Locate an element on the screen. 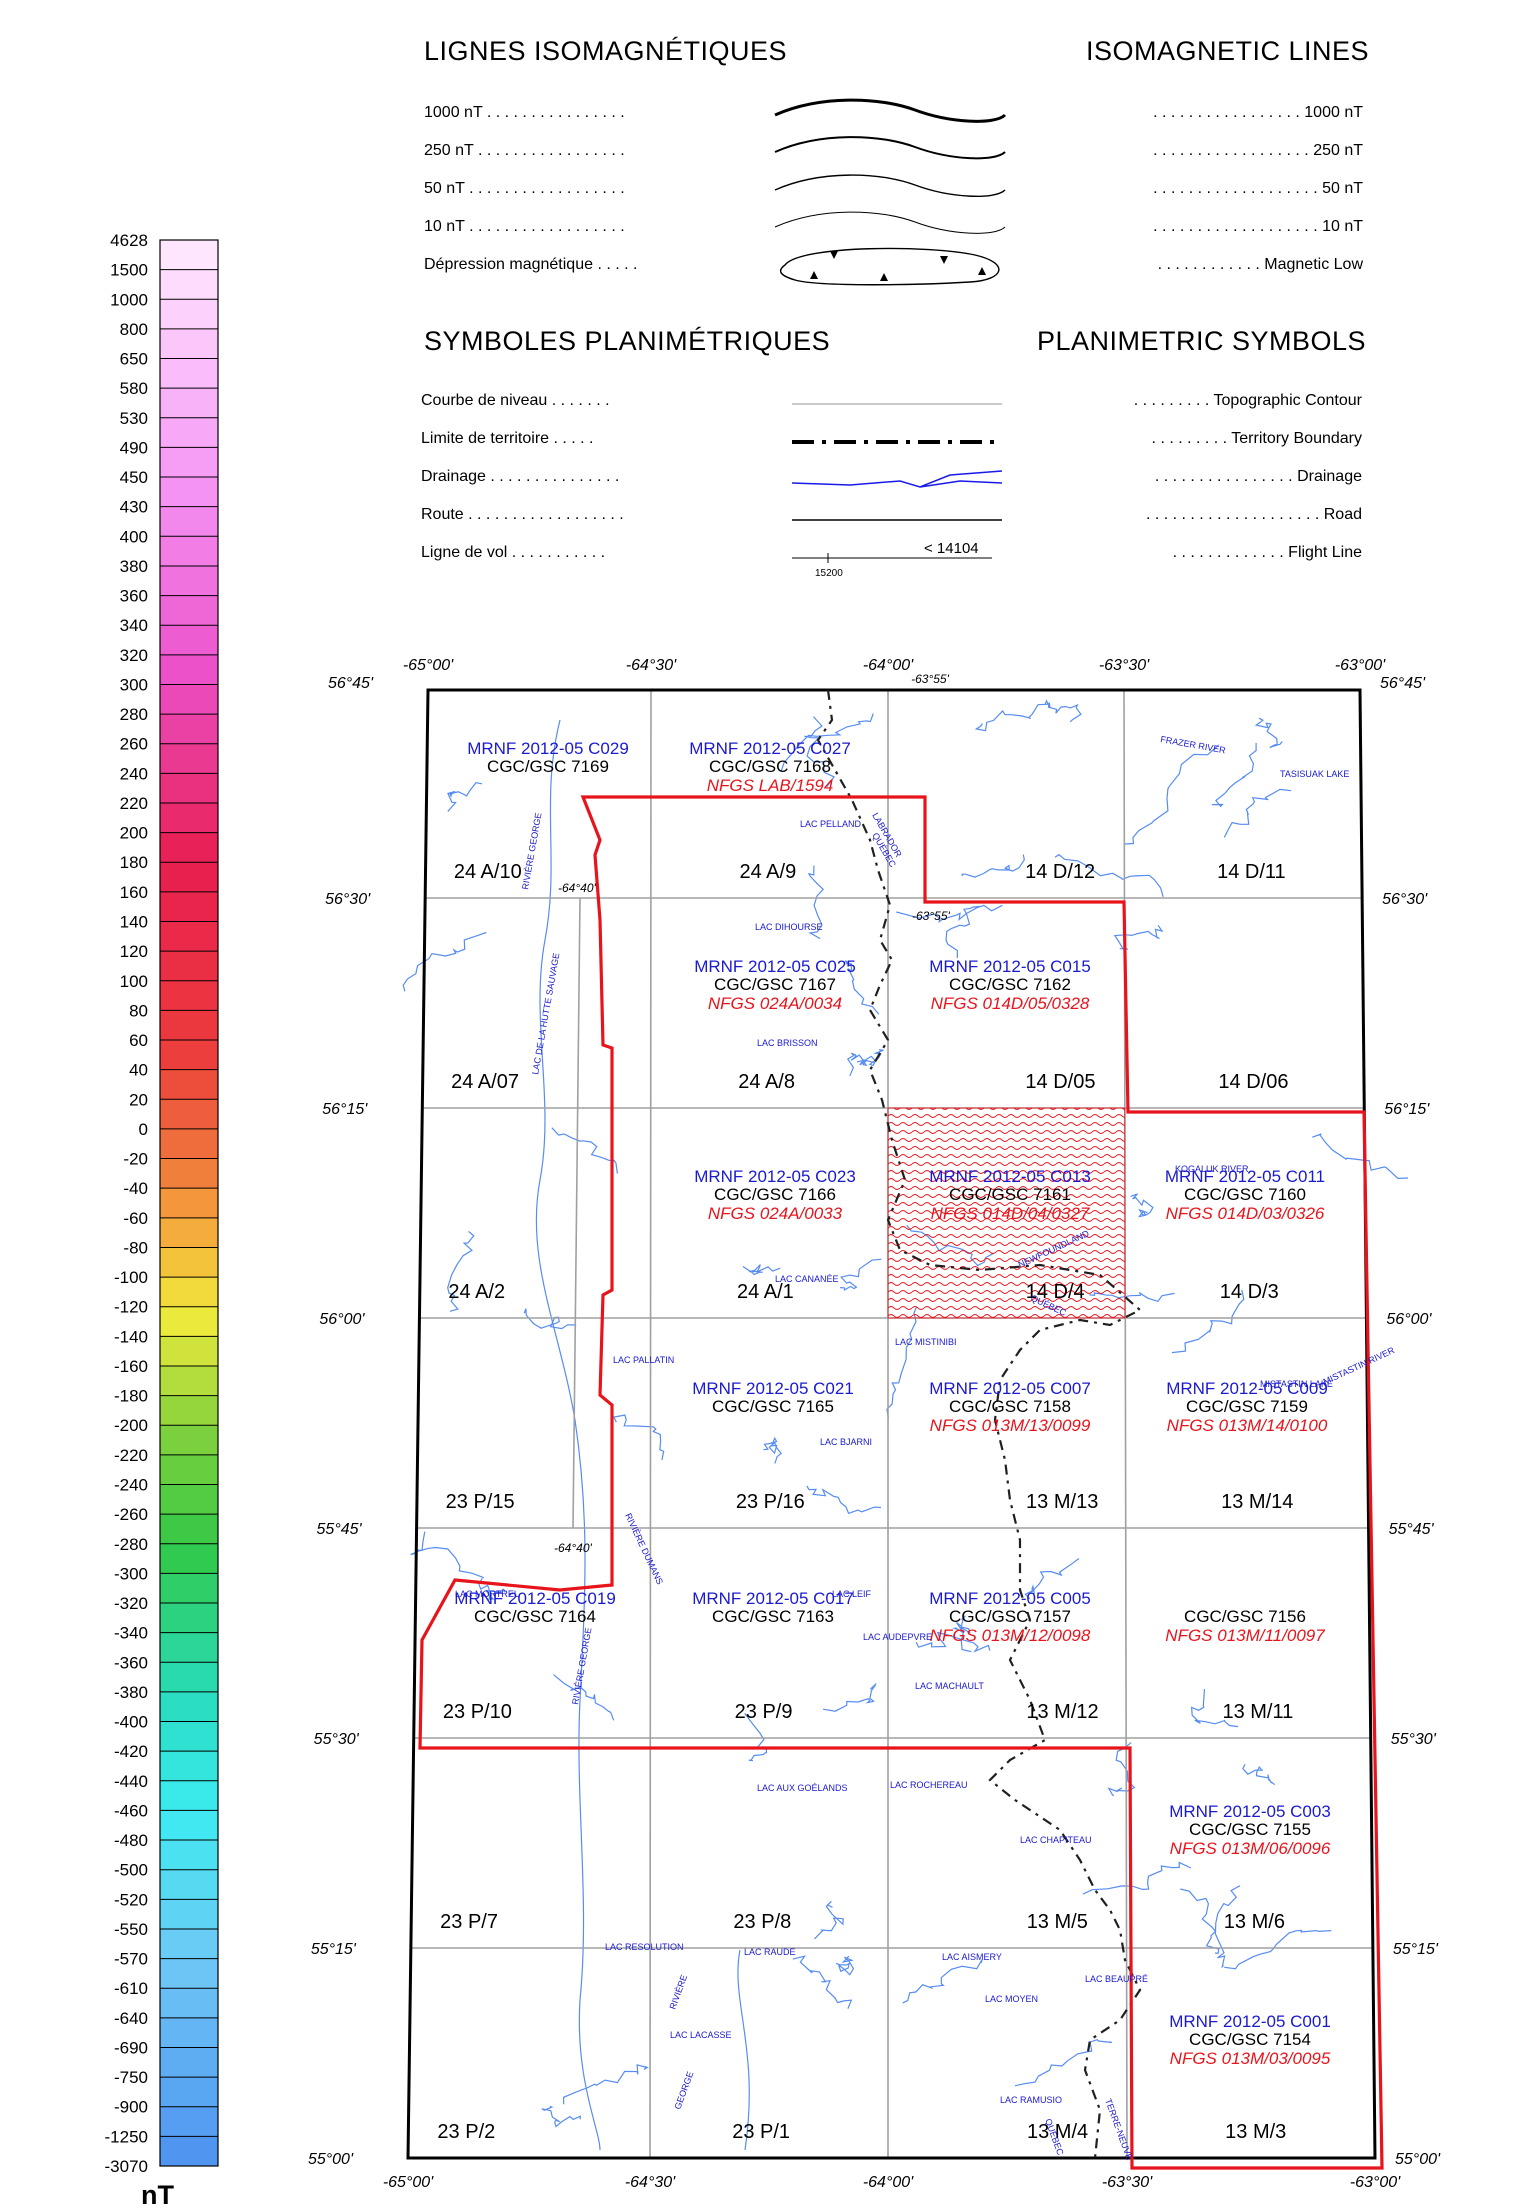 The image size is (1517, 2211). place-name: RIVIÈRE GEORGE is located at coordinates (531, 851).